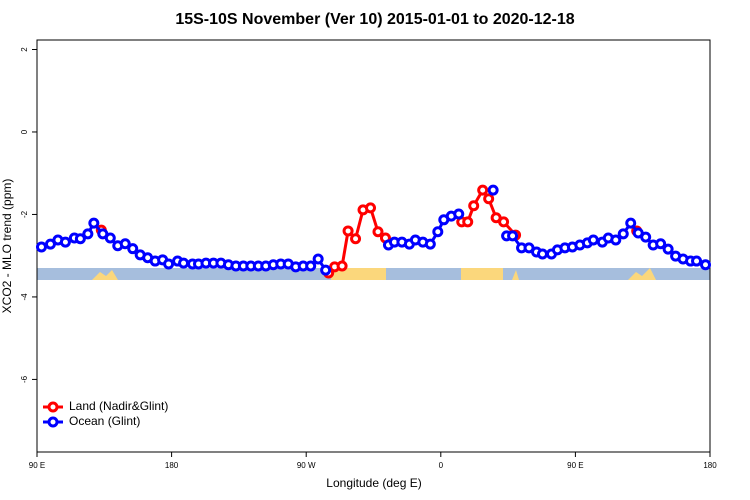  I want to click on legend-label: Ocean (Glint), so click(104, 421).